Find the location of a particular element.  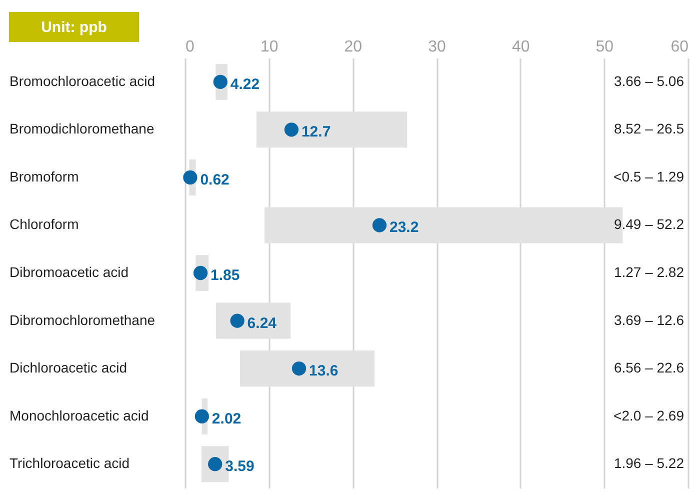

data-label: 1.85 is located at coordinates (225, 275).